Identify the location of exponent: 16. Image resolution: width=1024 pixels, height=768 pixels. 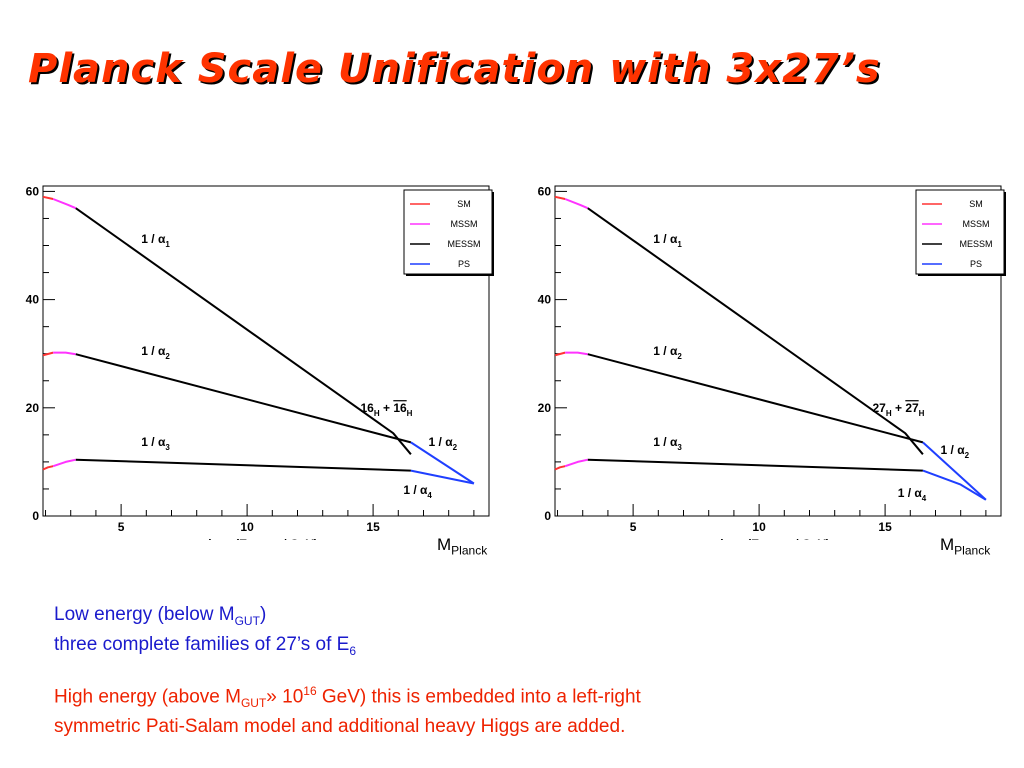
(310, 691).